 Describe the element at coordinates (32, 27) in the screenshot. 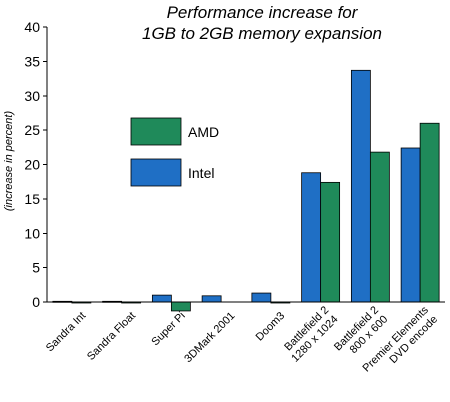

I see `y-tick-label: 40` at that location.